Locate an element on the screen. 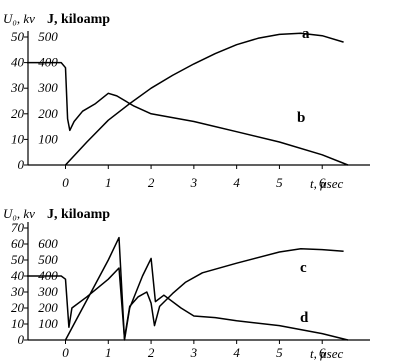 The height and width of the screenshot is (363, 407). series-c-label: c is located at coordinates (303, 268).